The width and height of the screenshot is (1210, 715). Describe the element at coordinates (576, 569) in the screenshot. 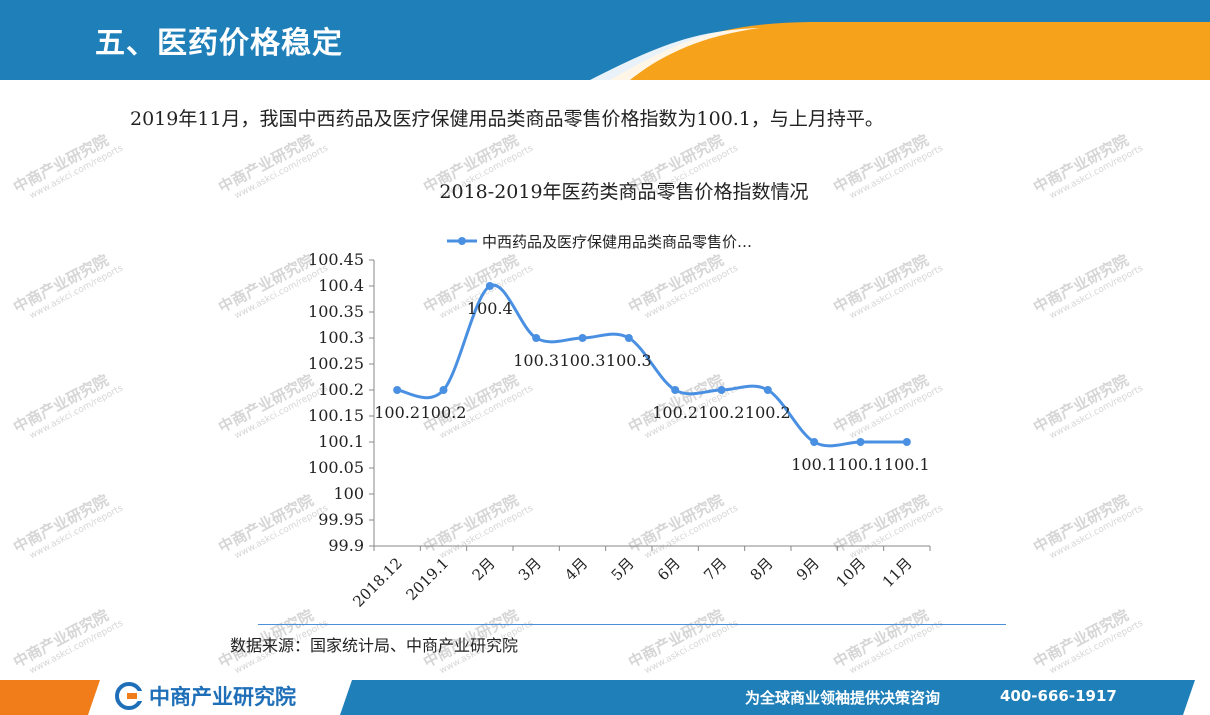

I see `x-tick-label: 4月` at that location.